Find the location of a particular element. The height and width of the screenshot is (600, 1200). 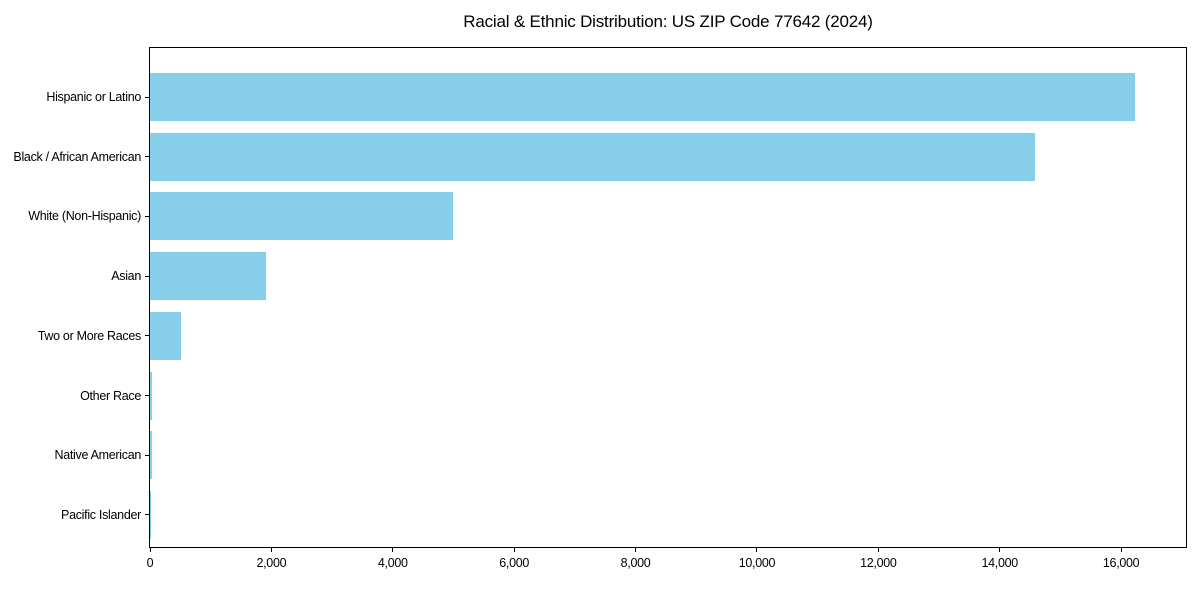

bar-black-african-american is located at coordinates (592, 156).